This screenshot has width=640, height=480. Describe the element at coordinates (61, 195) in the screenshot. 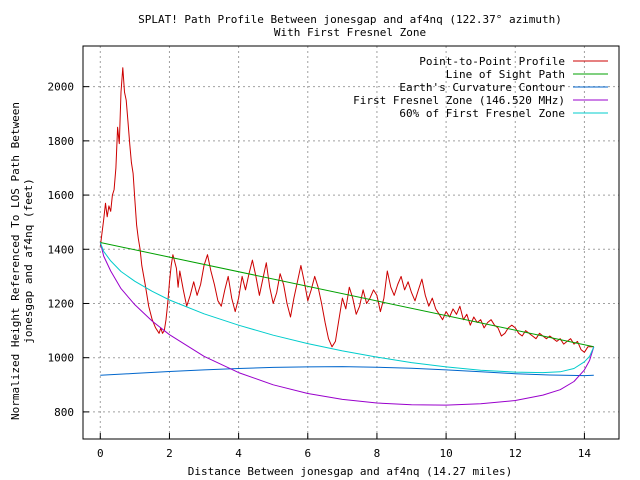

I see `y-tick-label: 1600` at that location.